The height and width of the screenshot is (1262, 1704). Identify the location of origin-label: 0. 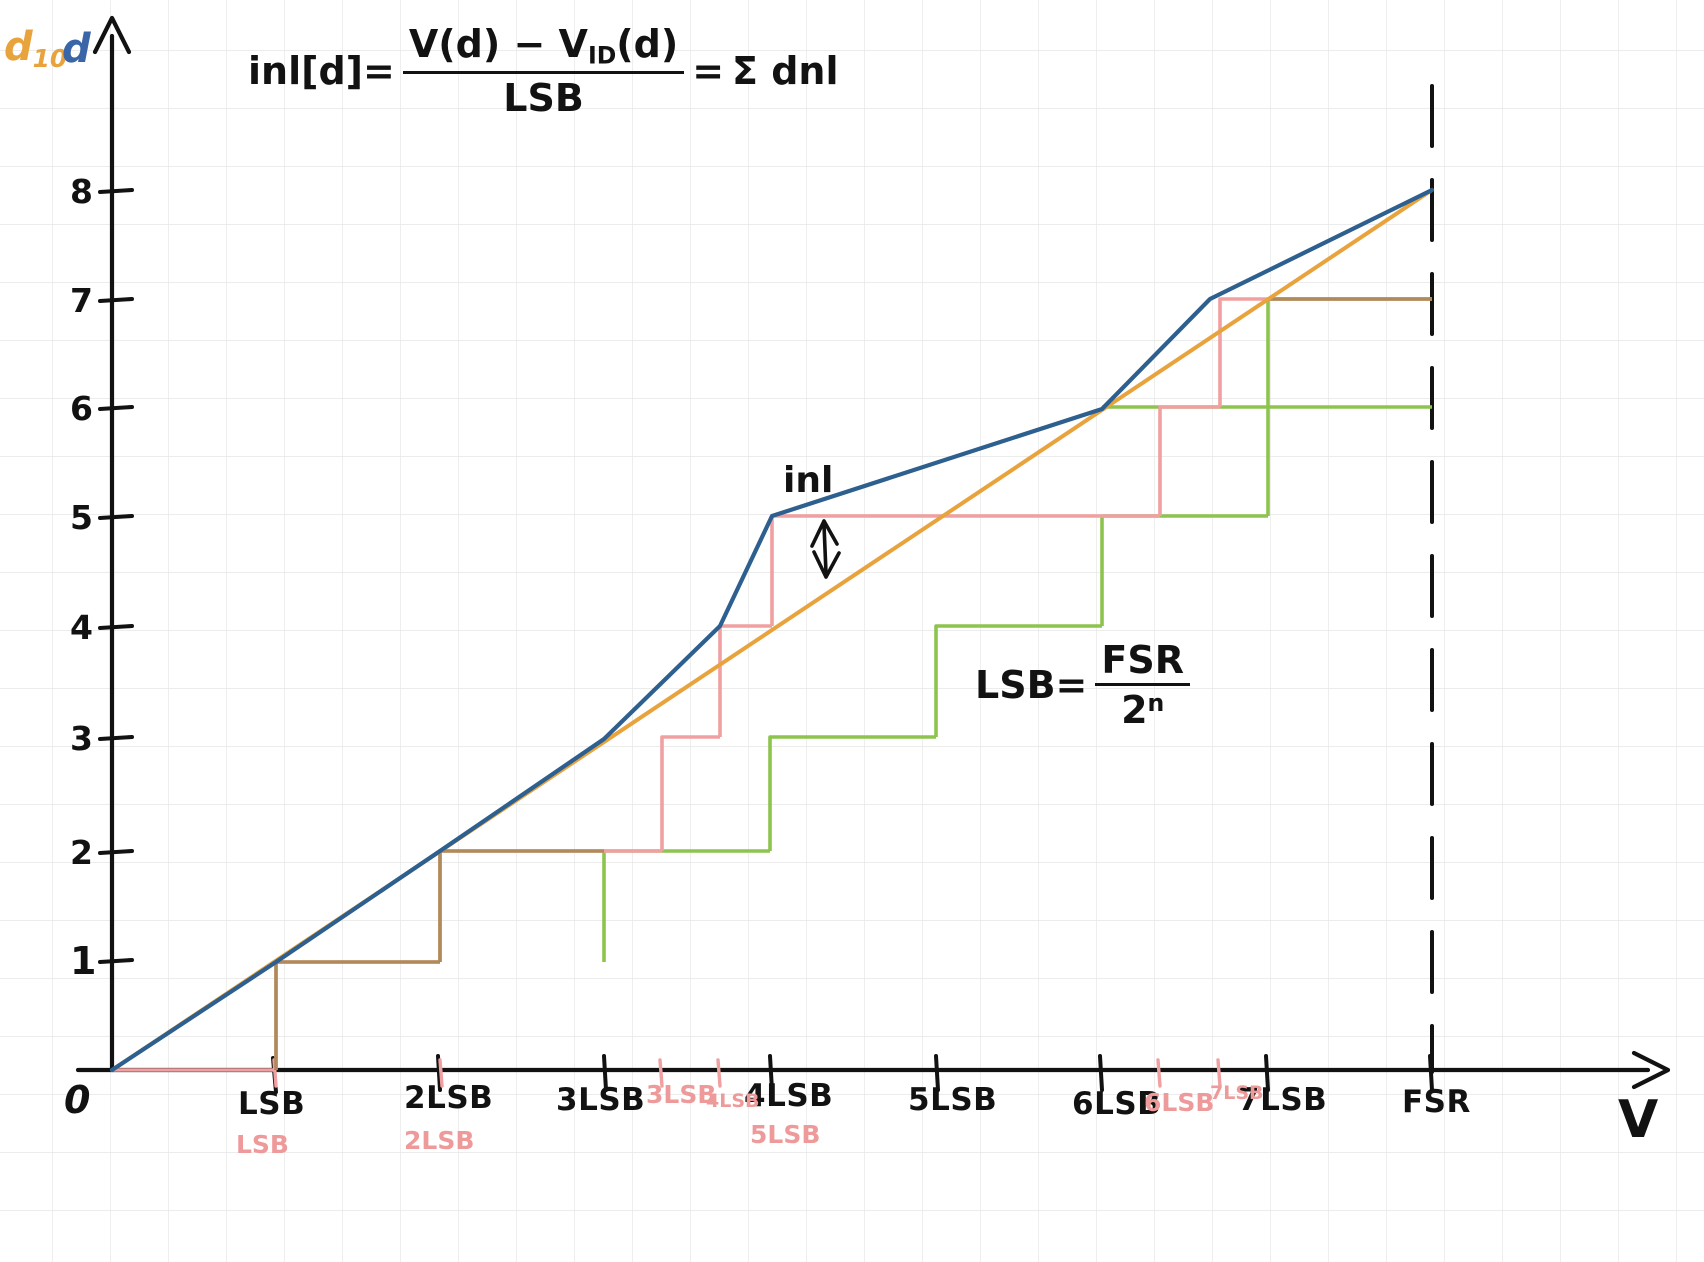
(77, 1100).